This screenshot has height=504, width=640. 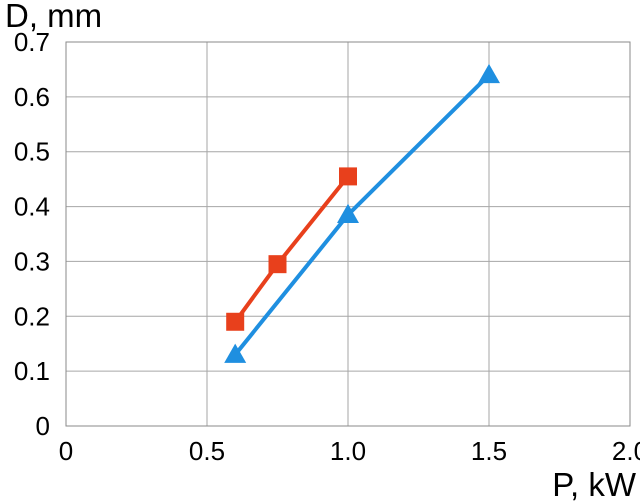 I want to click on x-tick-labels: 0 0.5 1.0 1.5 2.0, so click(x=349, y=451).